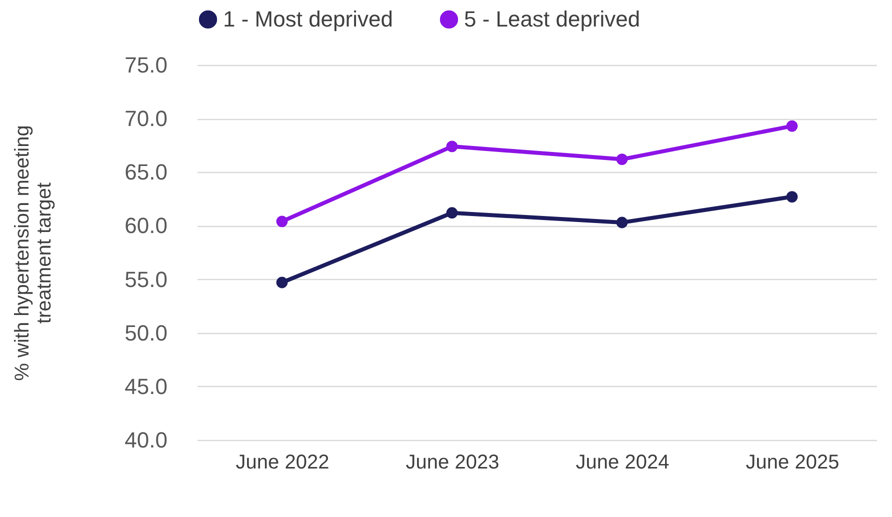 The height and width of the screenshot is (517, 892). What do you see at coordinates (623, 463) in the screenshot?
I see `x-tick-label: June 2024` at bounding box center [623, 463].